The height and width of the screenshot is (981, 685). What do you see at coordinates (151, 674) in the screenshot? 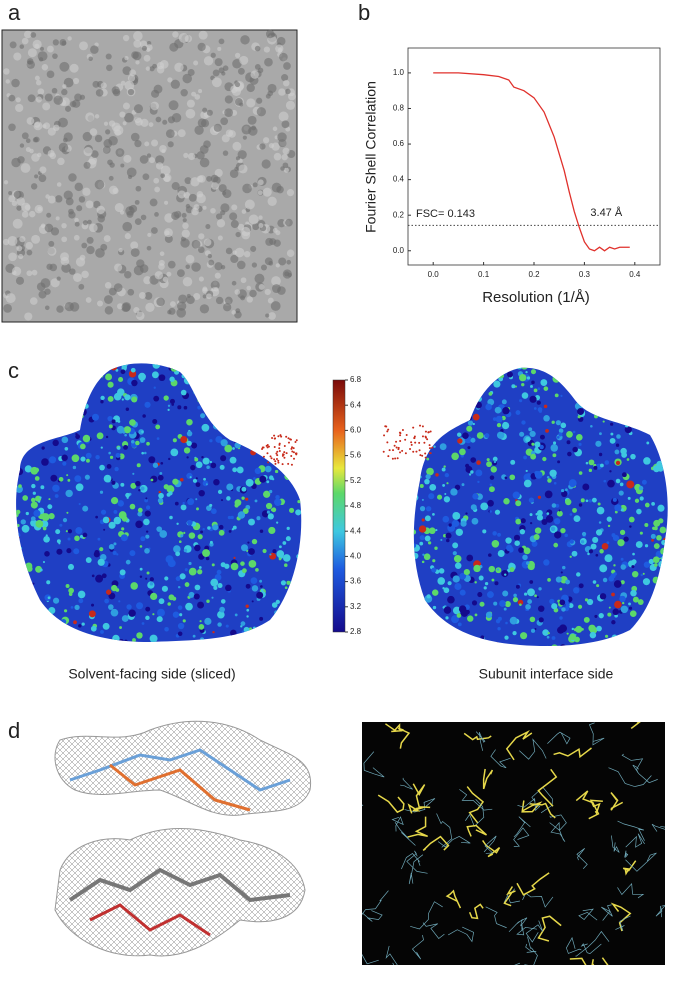
I see `caption: Solvent-facing side (sliced)` at bounding box center [151, 674].